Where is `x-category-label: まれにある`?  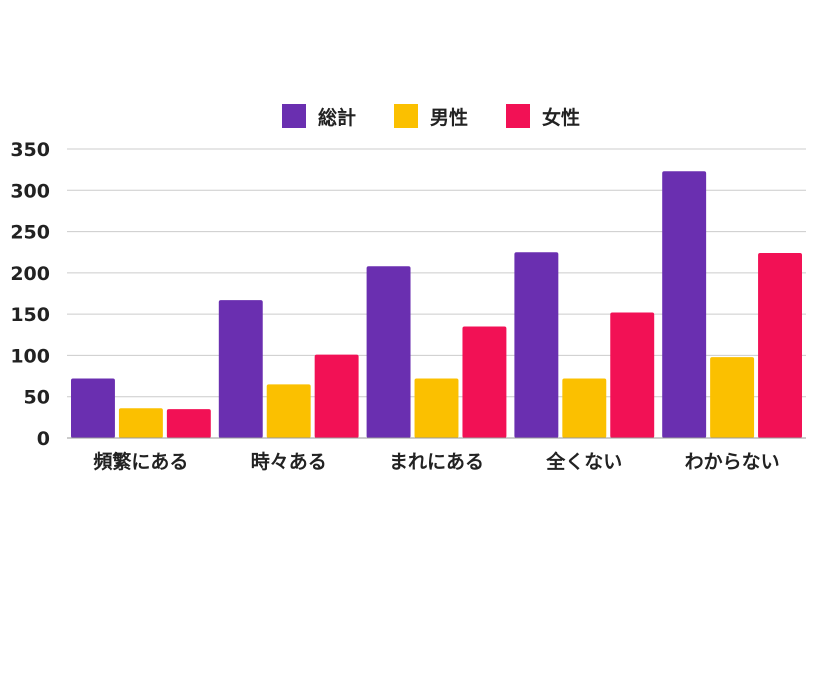
x-category-label: まれにある is located at coordinates (436, 462).